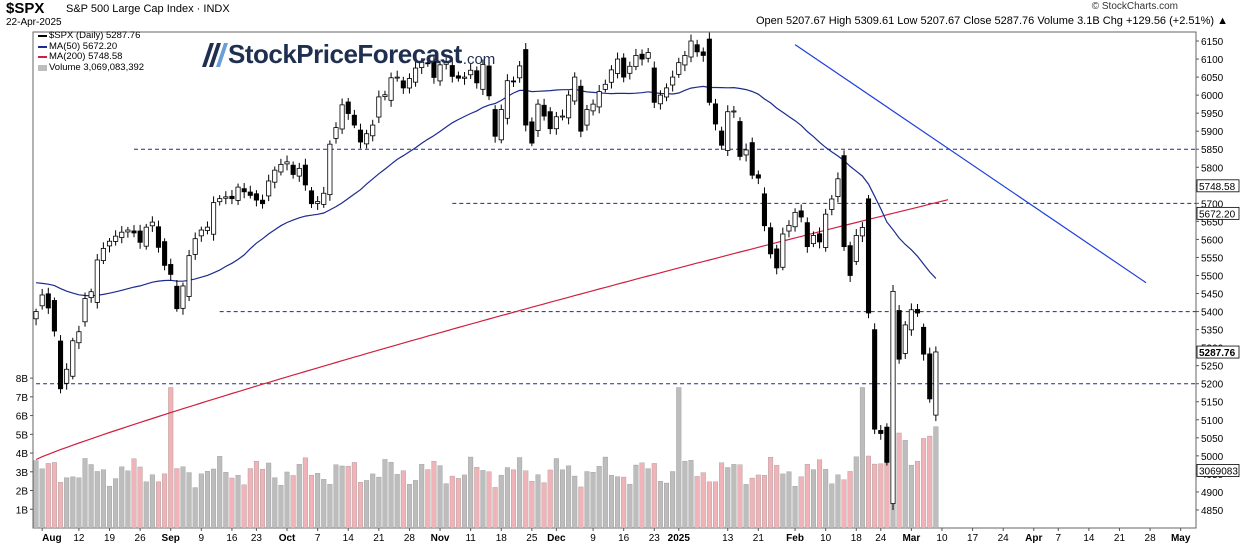 The width and height of the screenshot is (1240, 546). Describe the element at coordinates (22, 435) in the screenshot. I see `volume-tick-label: 5B` at that location.